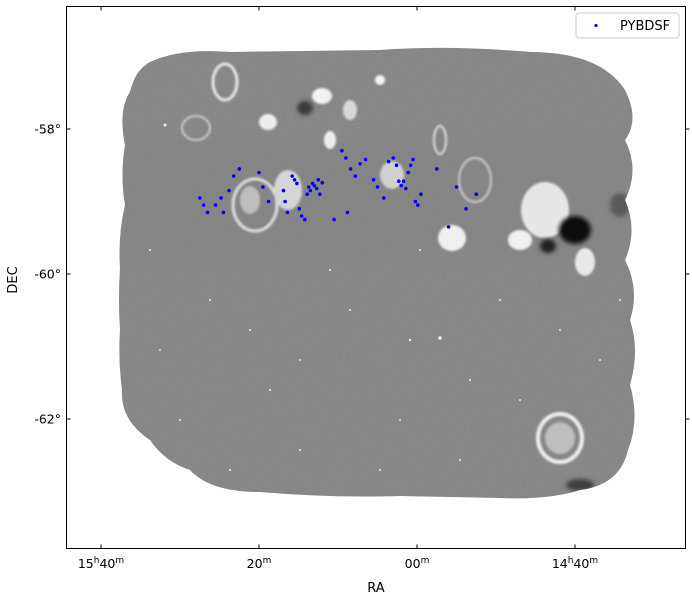 The image size is (692, 597). I want to click on pybdsf-series, so click(338, 188).